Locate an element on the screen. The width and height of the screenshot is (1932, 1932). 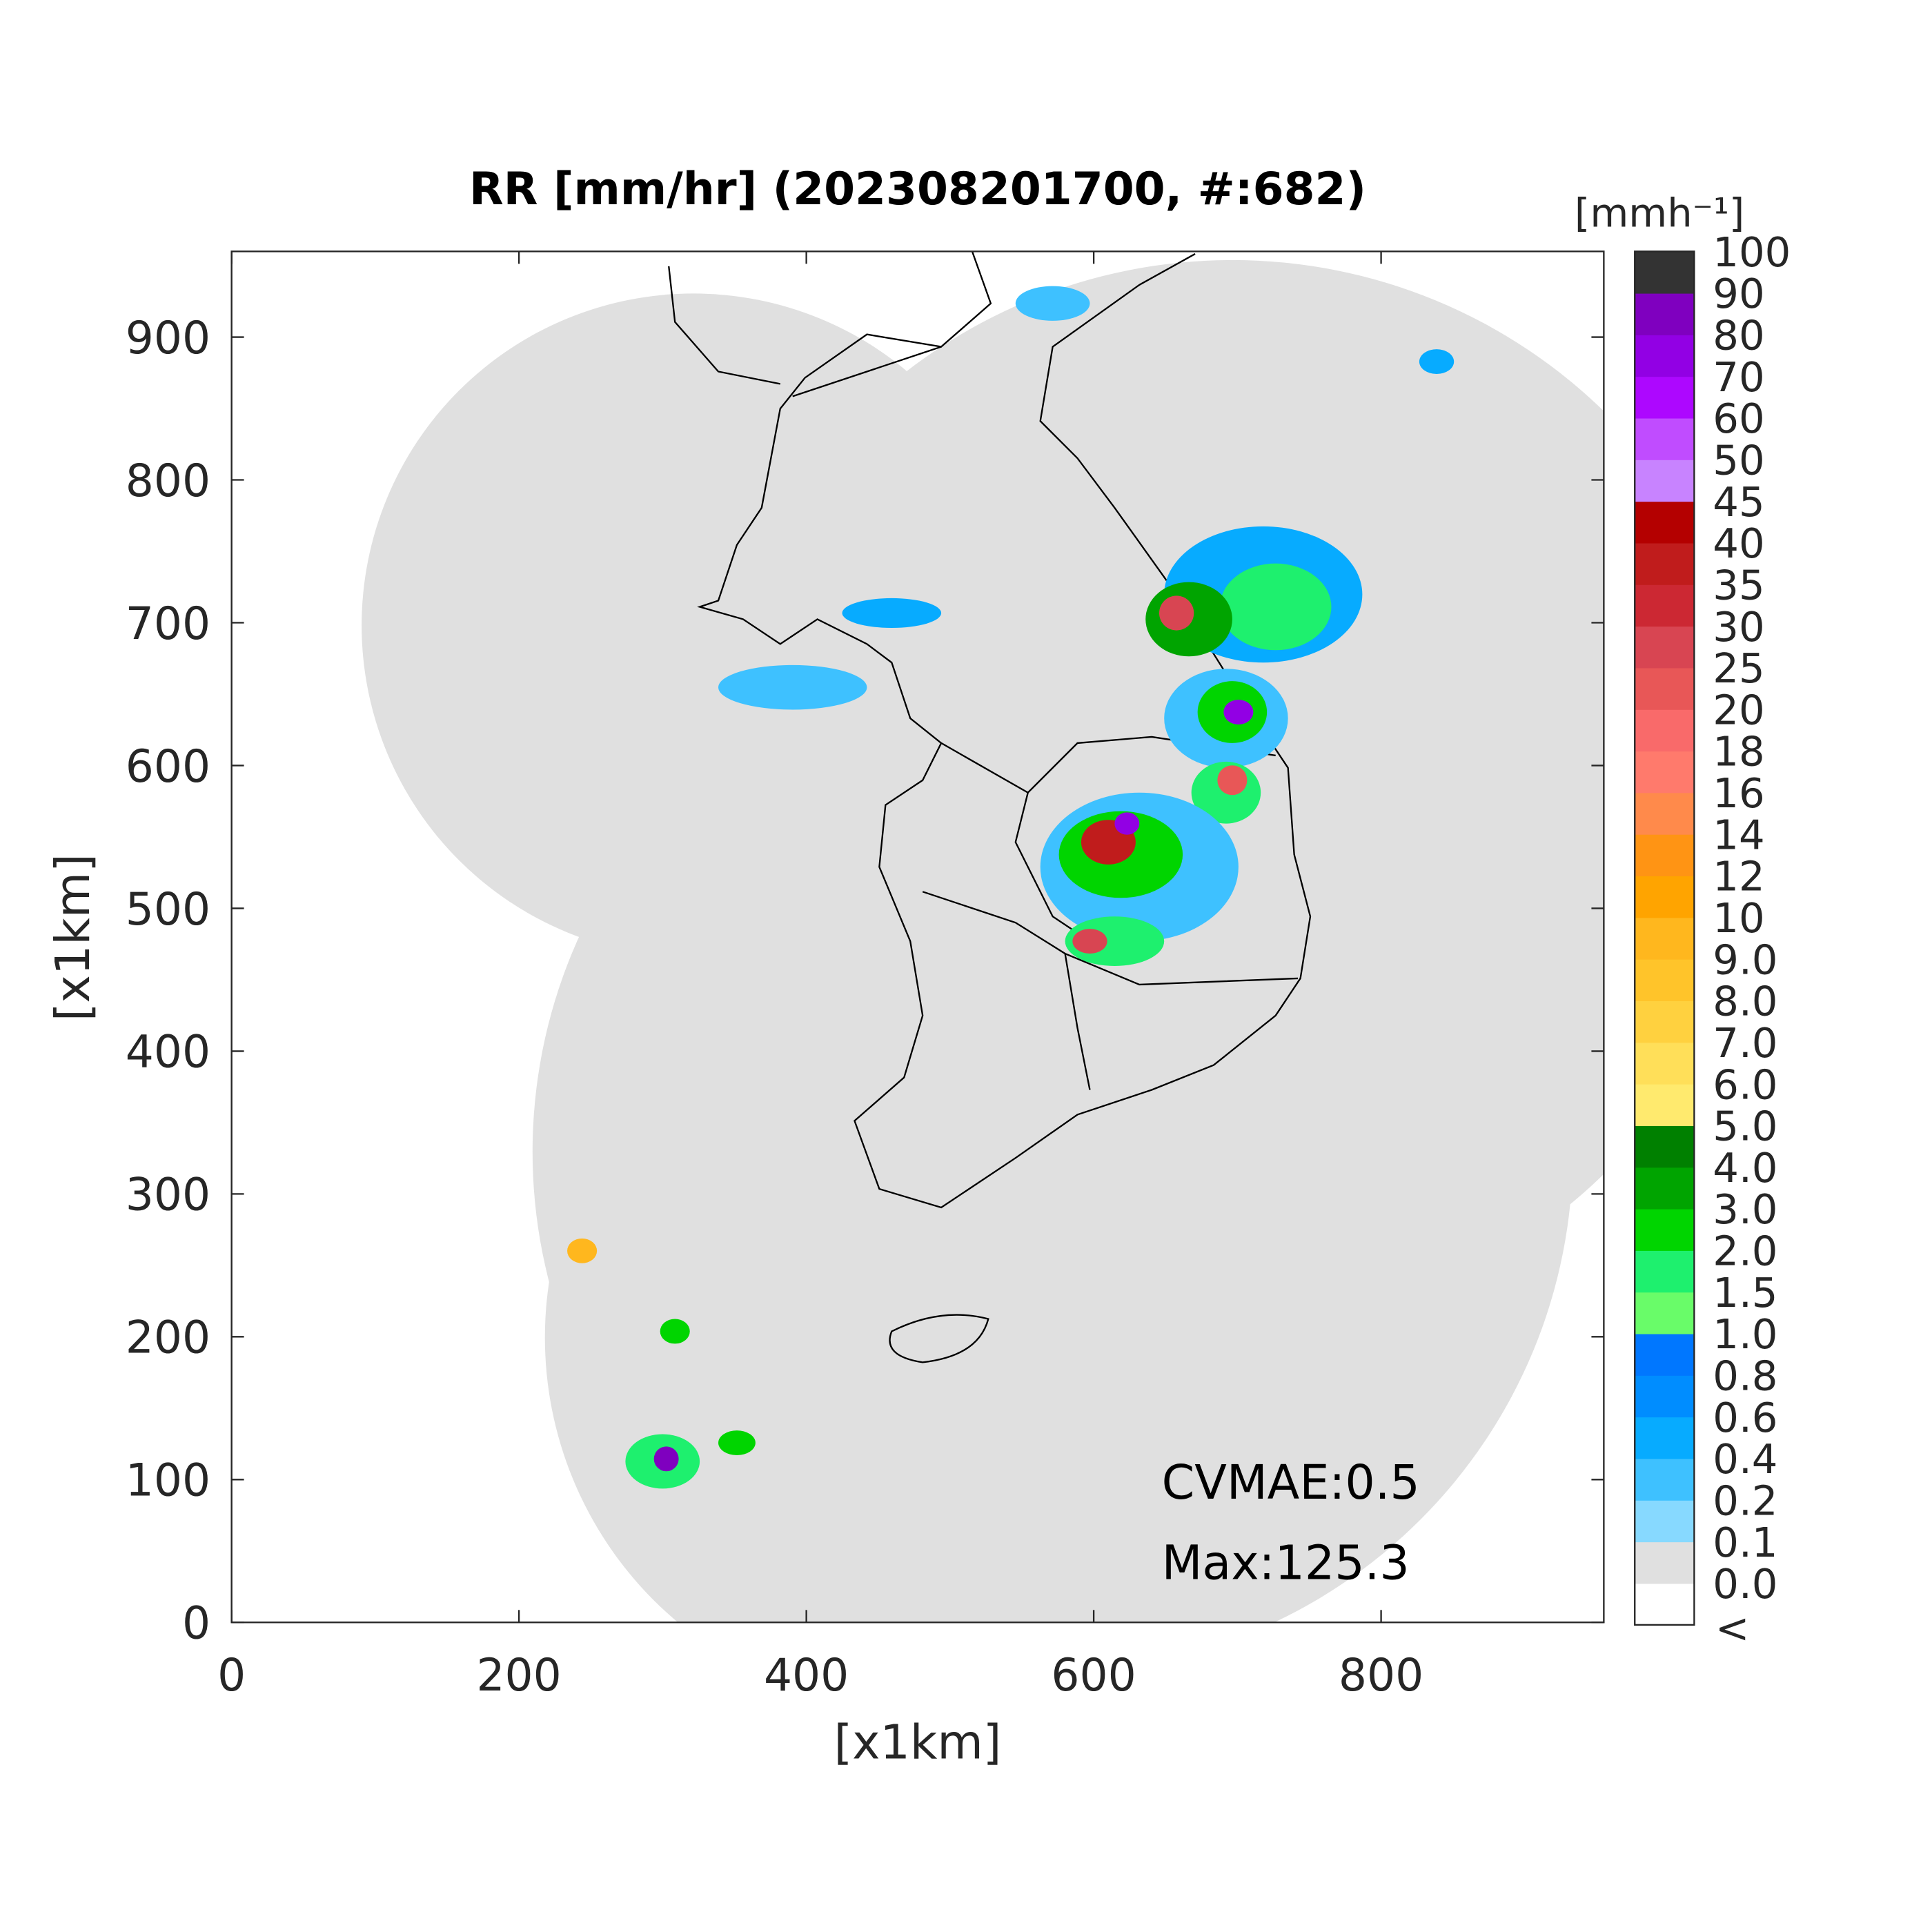
colorbar-tick-label: 9.0 is located at coordinates (1745, 959).